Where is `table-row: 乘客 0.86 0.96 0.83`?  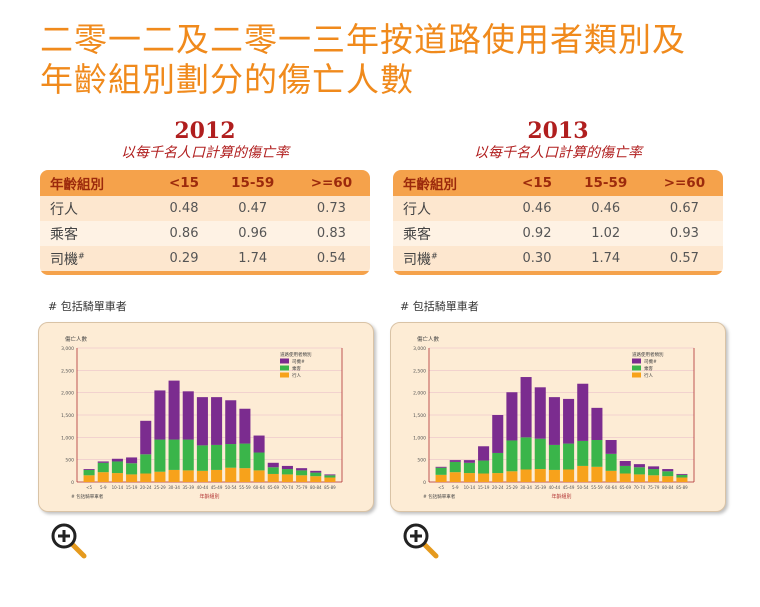
table-row: 乘客 0.86 0.96 0.83 is located at coordinates (205, 233).